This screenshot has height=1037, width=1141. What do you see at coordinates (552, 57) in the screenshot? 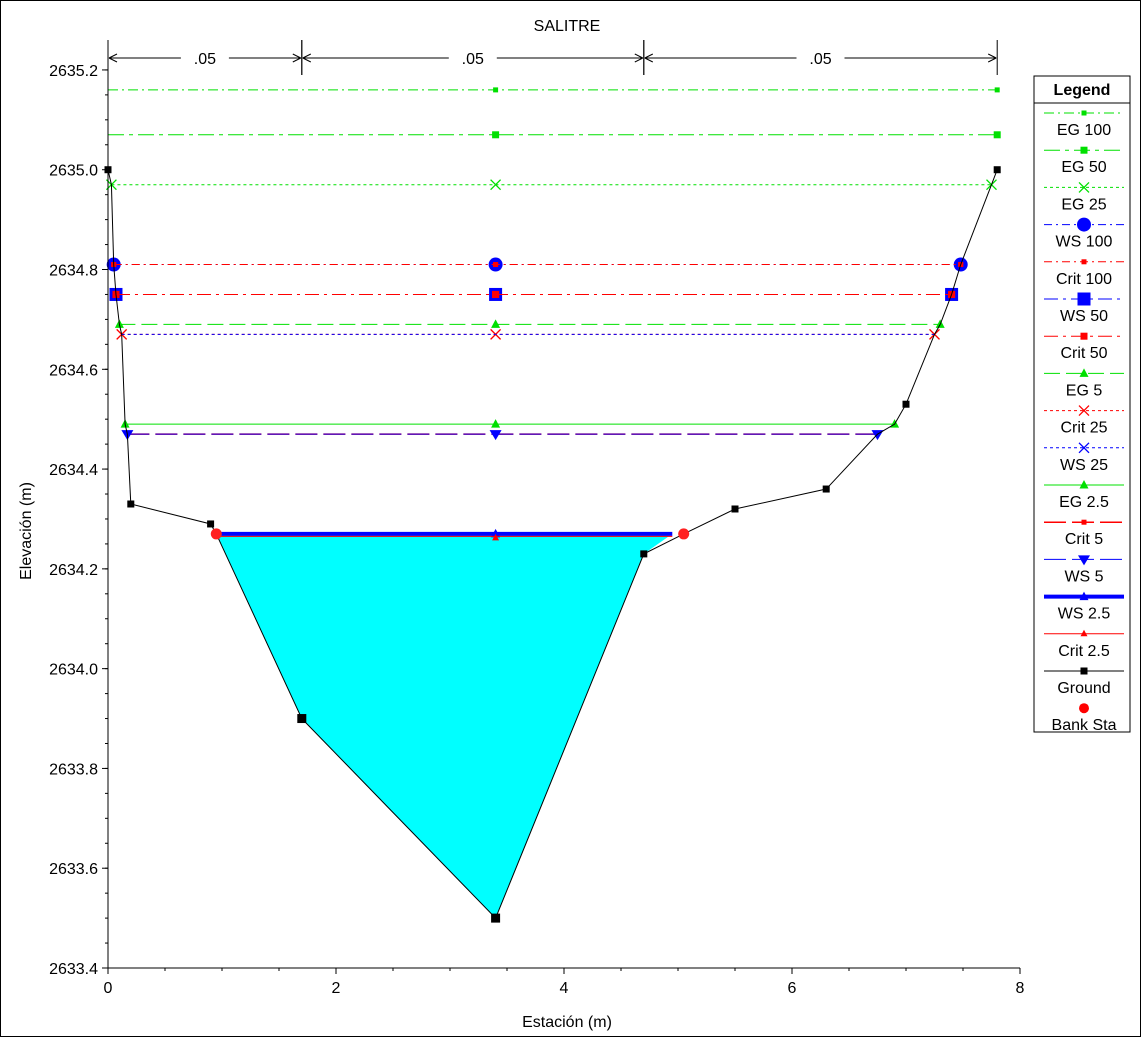
I see `mannings-layer: .05 .05 .05` at bounding box center [552, 57].